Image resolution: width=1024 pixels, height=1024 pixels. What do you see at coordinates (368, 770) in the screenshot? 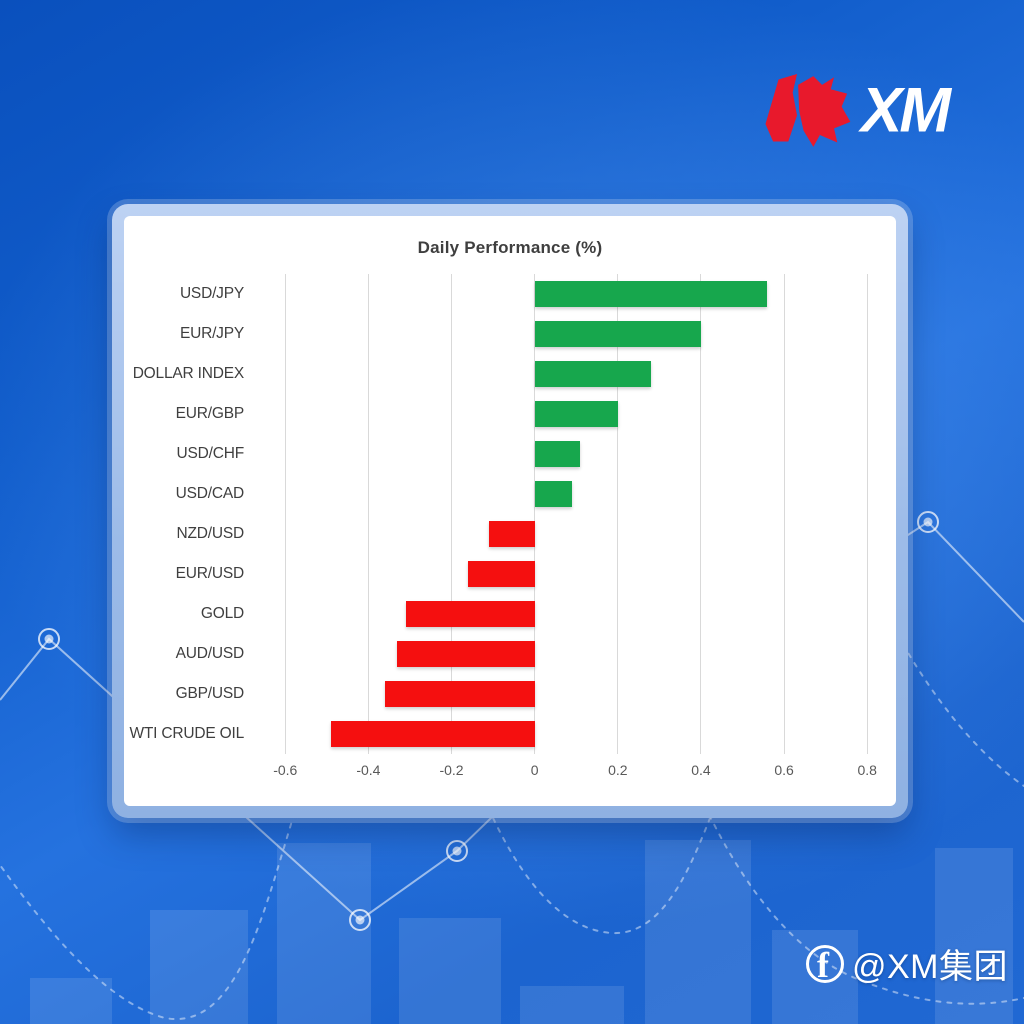
I see `tick-label: -0.4` at bounding box center [368, 770].